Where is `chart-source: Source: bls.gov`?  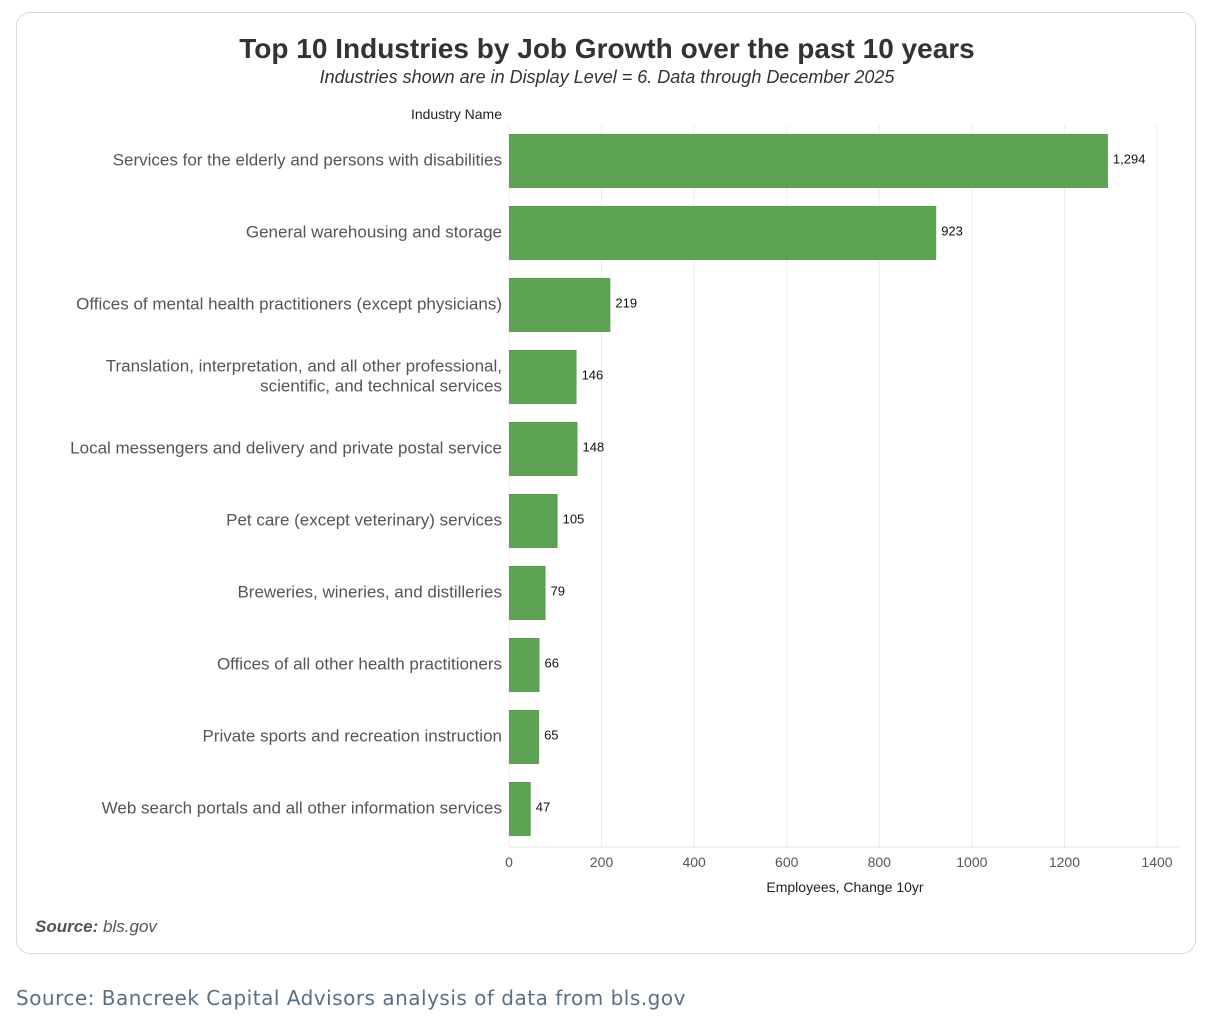
chart-source: Source: bls.gov is located at coordinates (96, 927).